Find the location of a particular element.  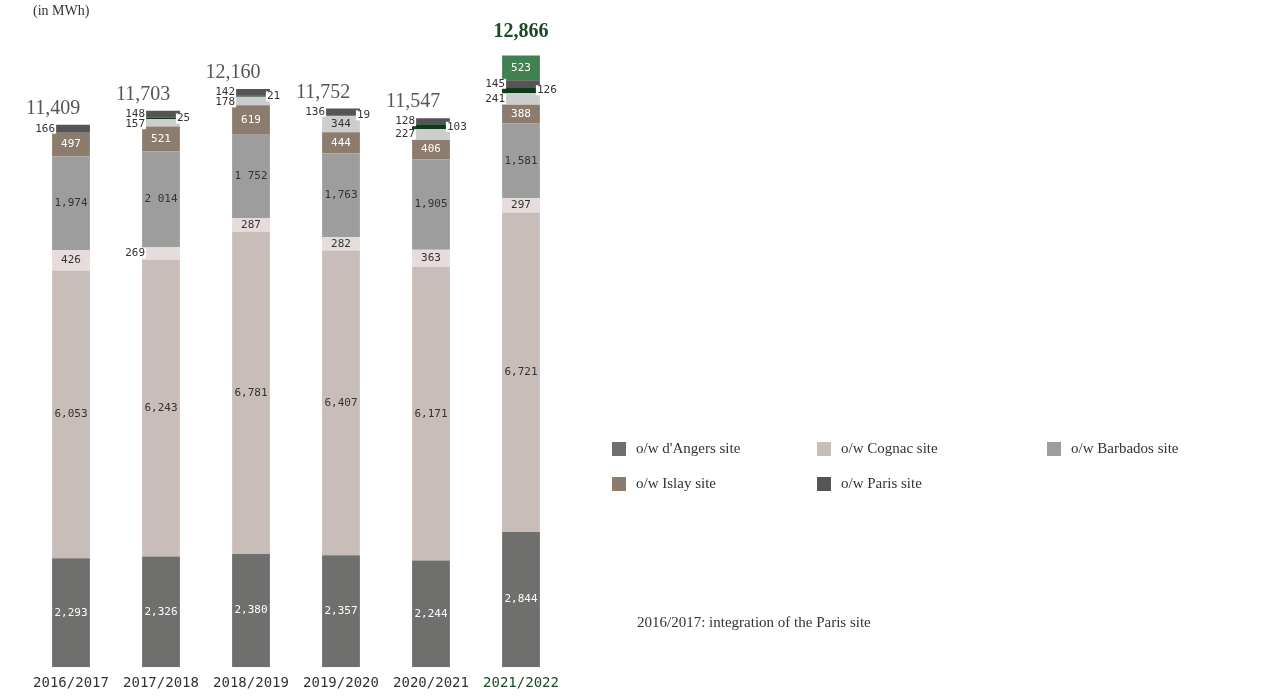

data-label: 227 is located at coordinates (405, 134).